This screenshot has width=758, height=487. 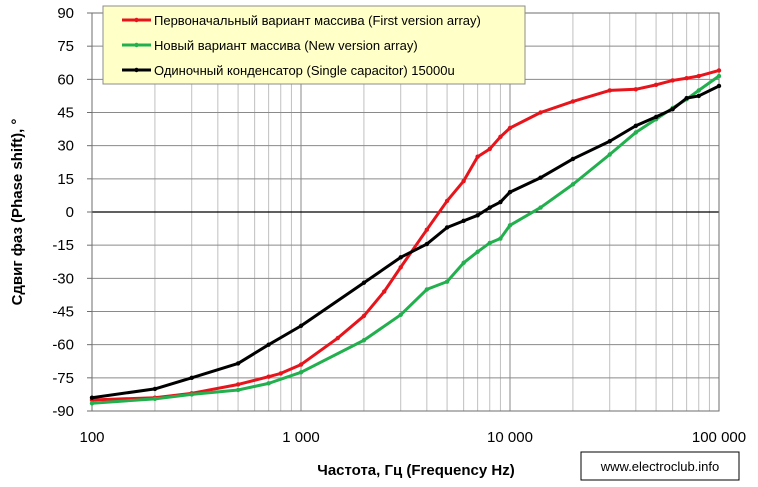 I want to click on legend-box, so click(x=314, y=45).